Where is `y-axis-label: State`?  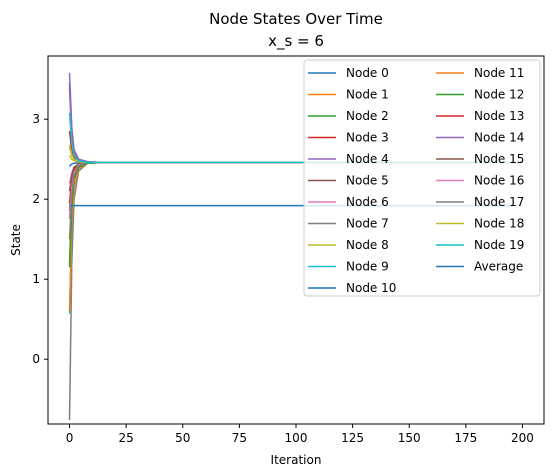 y-axis-label: State is located at coordinates (16, 240).